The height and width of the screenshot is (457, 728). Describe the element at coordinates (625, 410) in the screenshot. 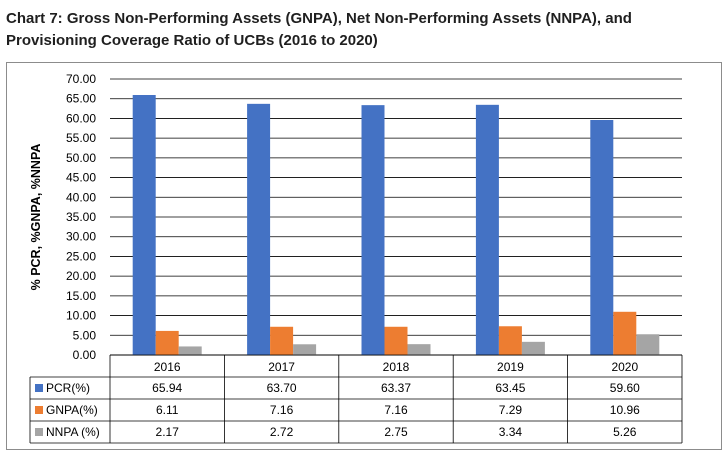

I see `data-label: 10.96` at that location.